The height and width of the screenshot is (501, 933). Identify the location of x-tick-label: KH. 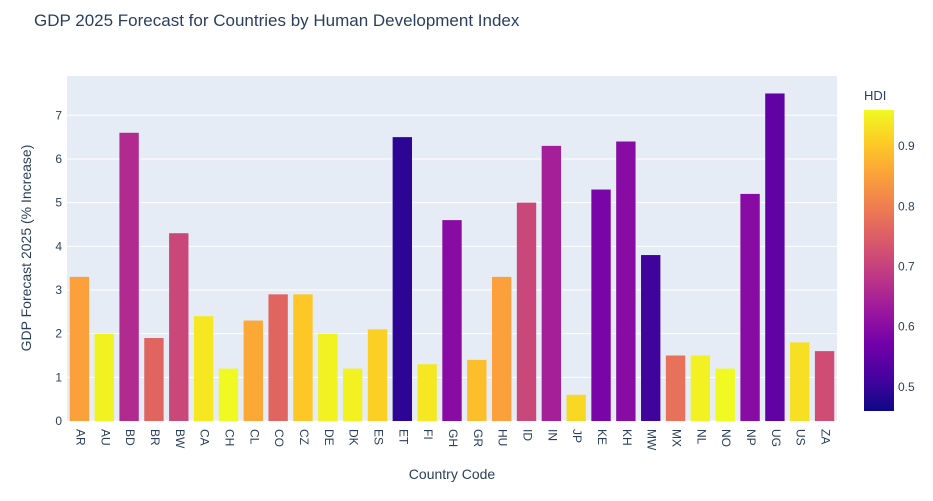
(627, 437).